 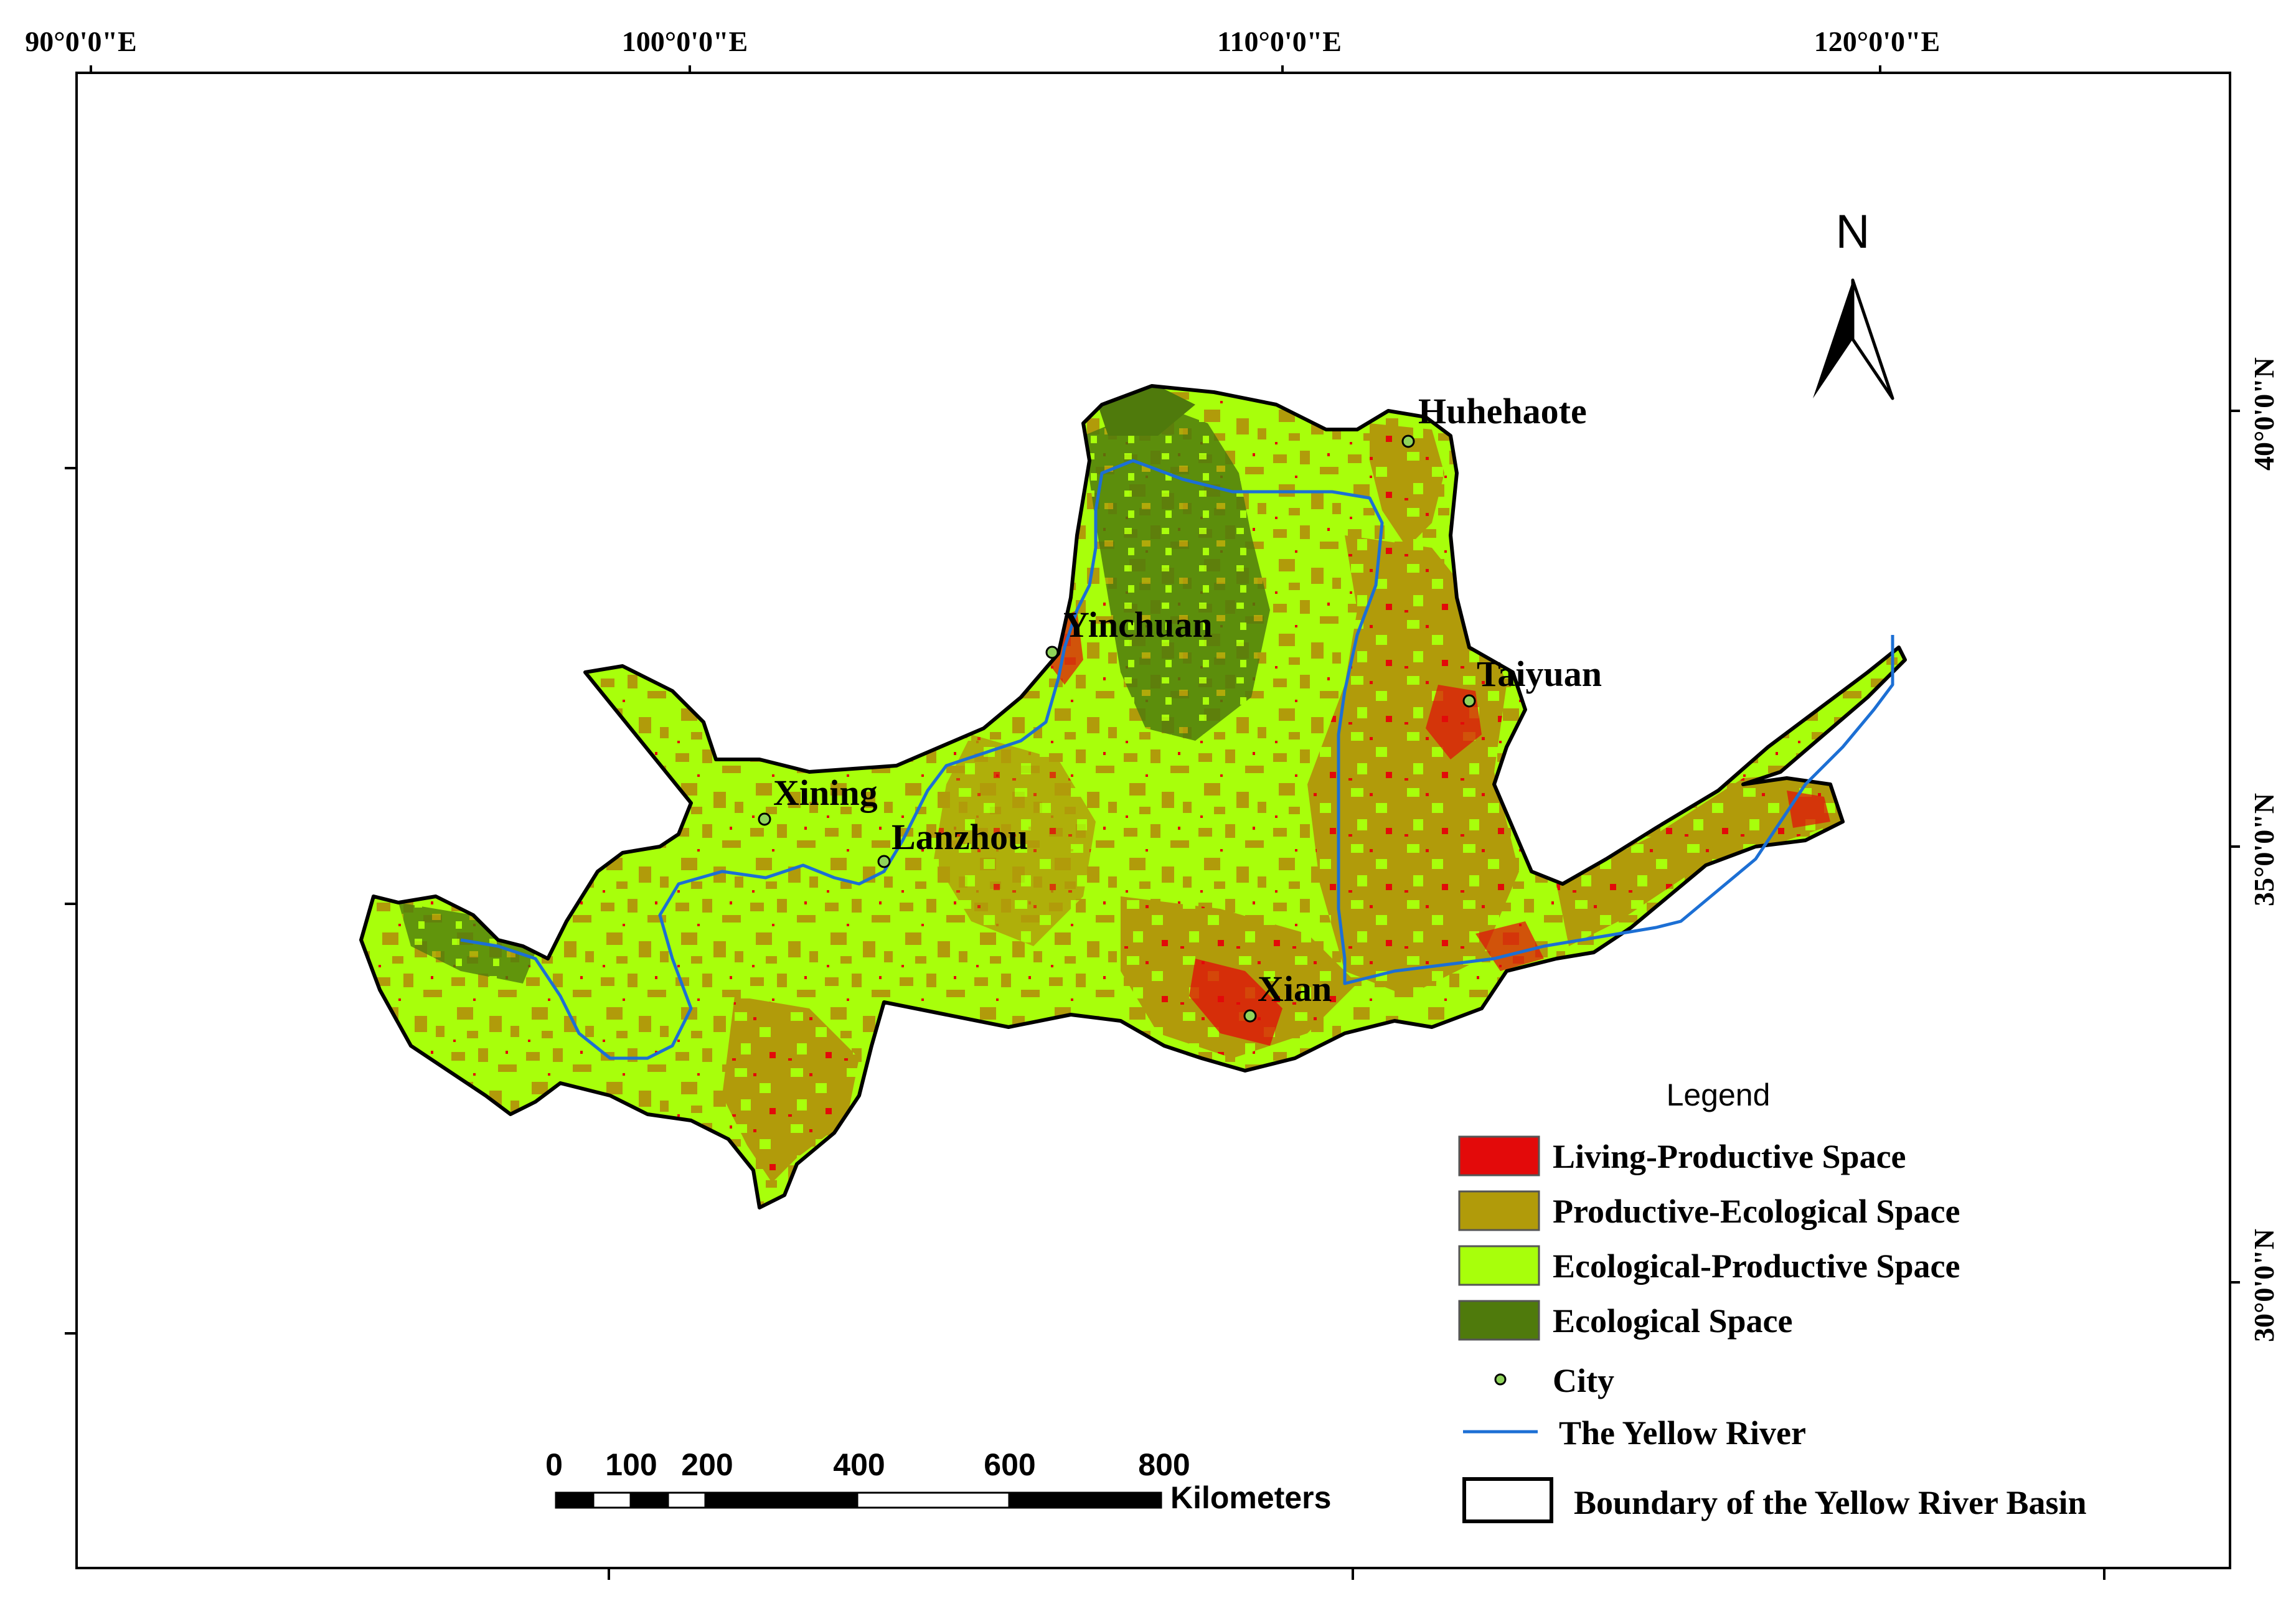 I want to click on legend-item-ecological: Ecological Space, so click(x=1625, y=1320).